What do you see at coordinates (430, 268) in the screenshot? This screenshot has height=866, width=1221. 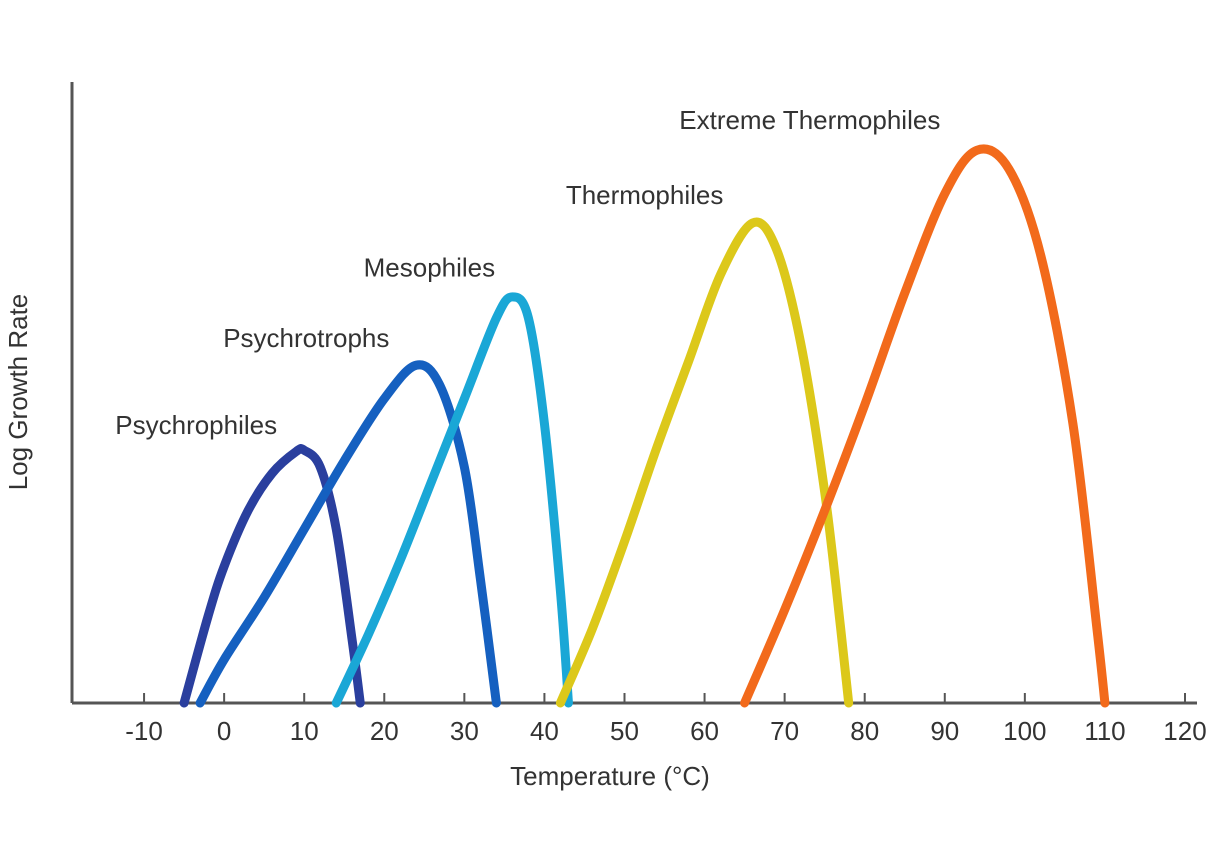 I see `series-label: Mesophiles` at bounding box center [430, 268].